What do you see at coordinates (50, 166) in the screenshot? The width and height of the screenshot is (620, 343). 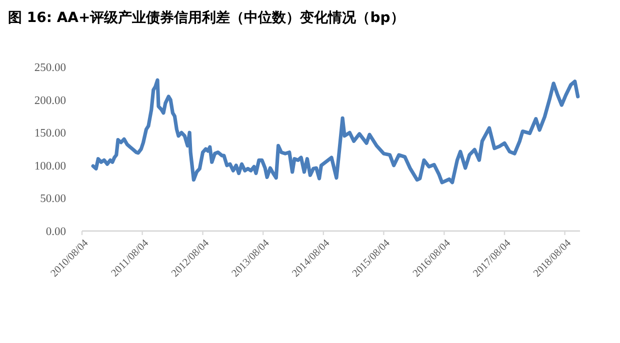 I see `y-tick-label: 100.00` at bounding box center [50, 166].